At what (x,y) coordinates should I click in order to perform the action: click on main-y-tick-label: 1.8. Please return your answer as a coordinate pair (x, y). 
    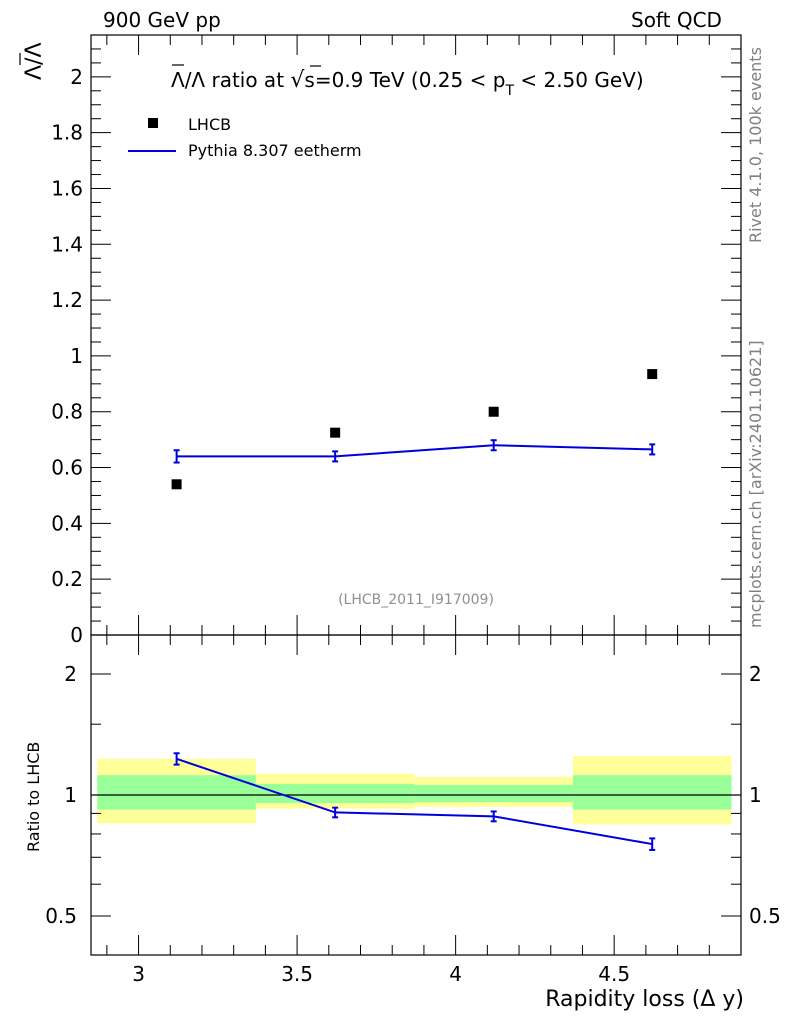
    Looking at the image, I should click on (67, 133).